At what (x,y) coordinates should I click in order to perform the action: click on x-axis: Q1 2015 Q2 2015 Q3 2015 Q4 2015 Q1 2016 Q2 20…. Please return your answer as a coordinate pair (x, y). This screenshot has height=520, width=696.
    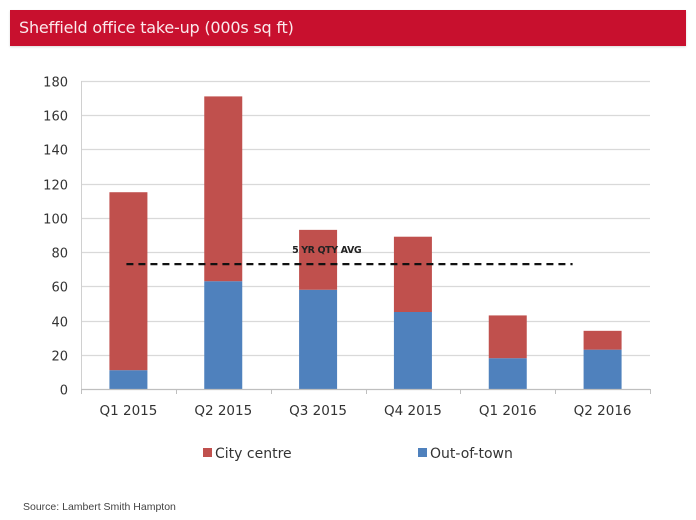
    Looking at the image, I should click on (366, 403).